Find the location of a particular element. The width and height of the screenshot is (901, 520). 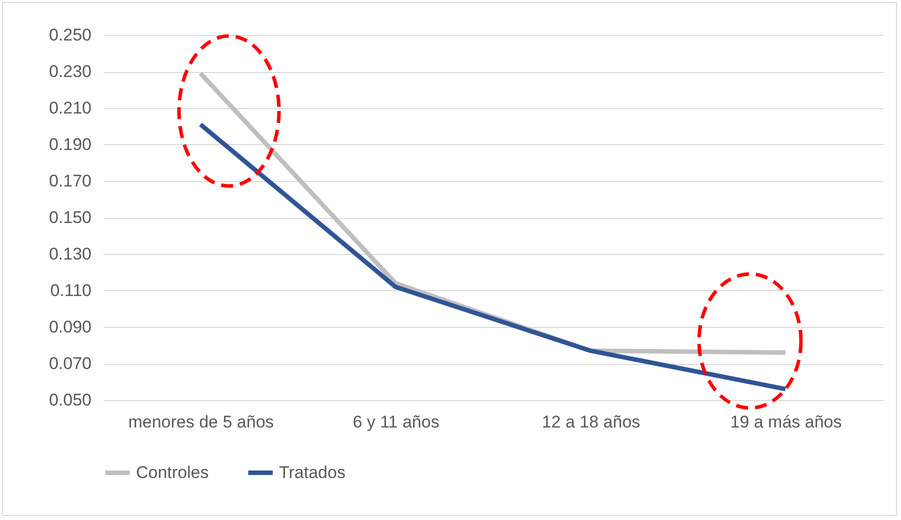

y-tick-label: 0.050 is located at coordinates (70, 400).